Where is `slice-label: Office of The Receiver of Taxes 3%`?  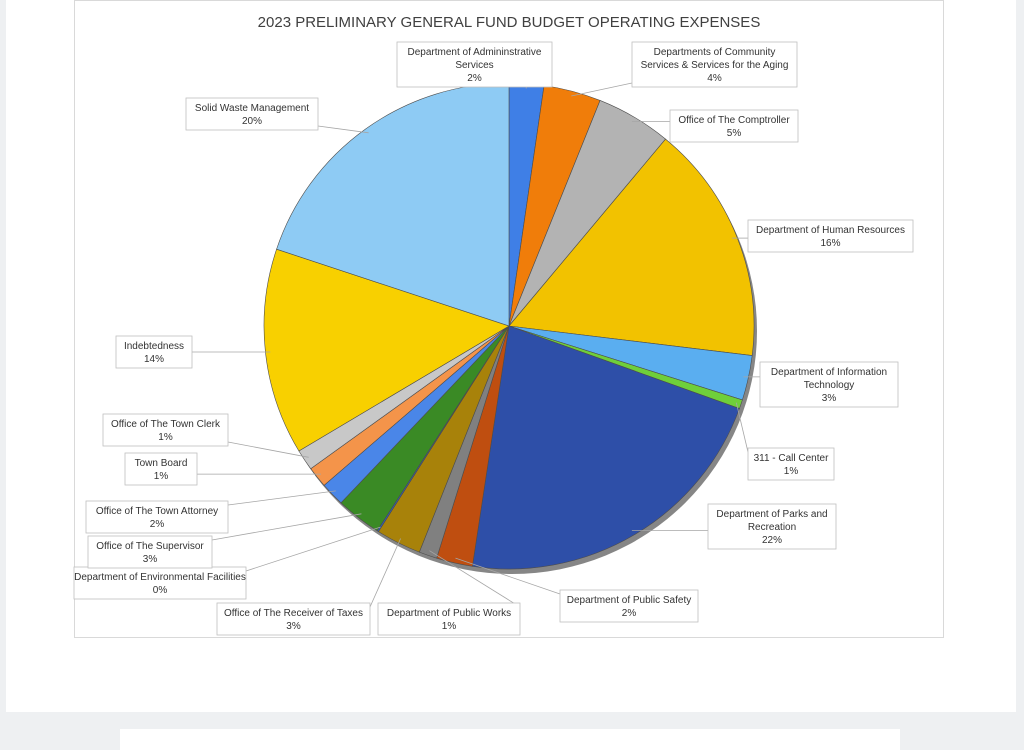 slice-label: Office of The Receiver of Taxes 3% is located at coordinates (293, 619).